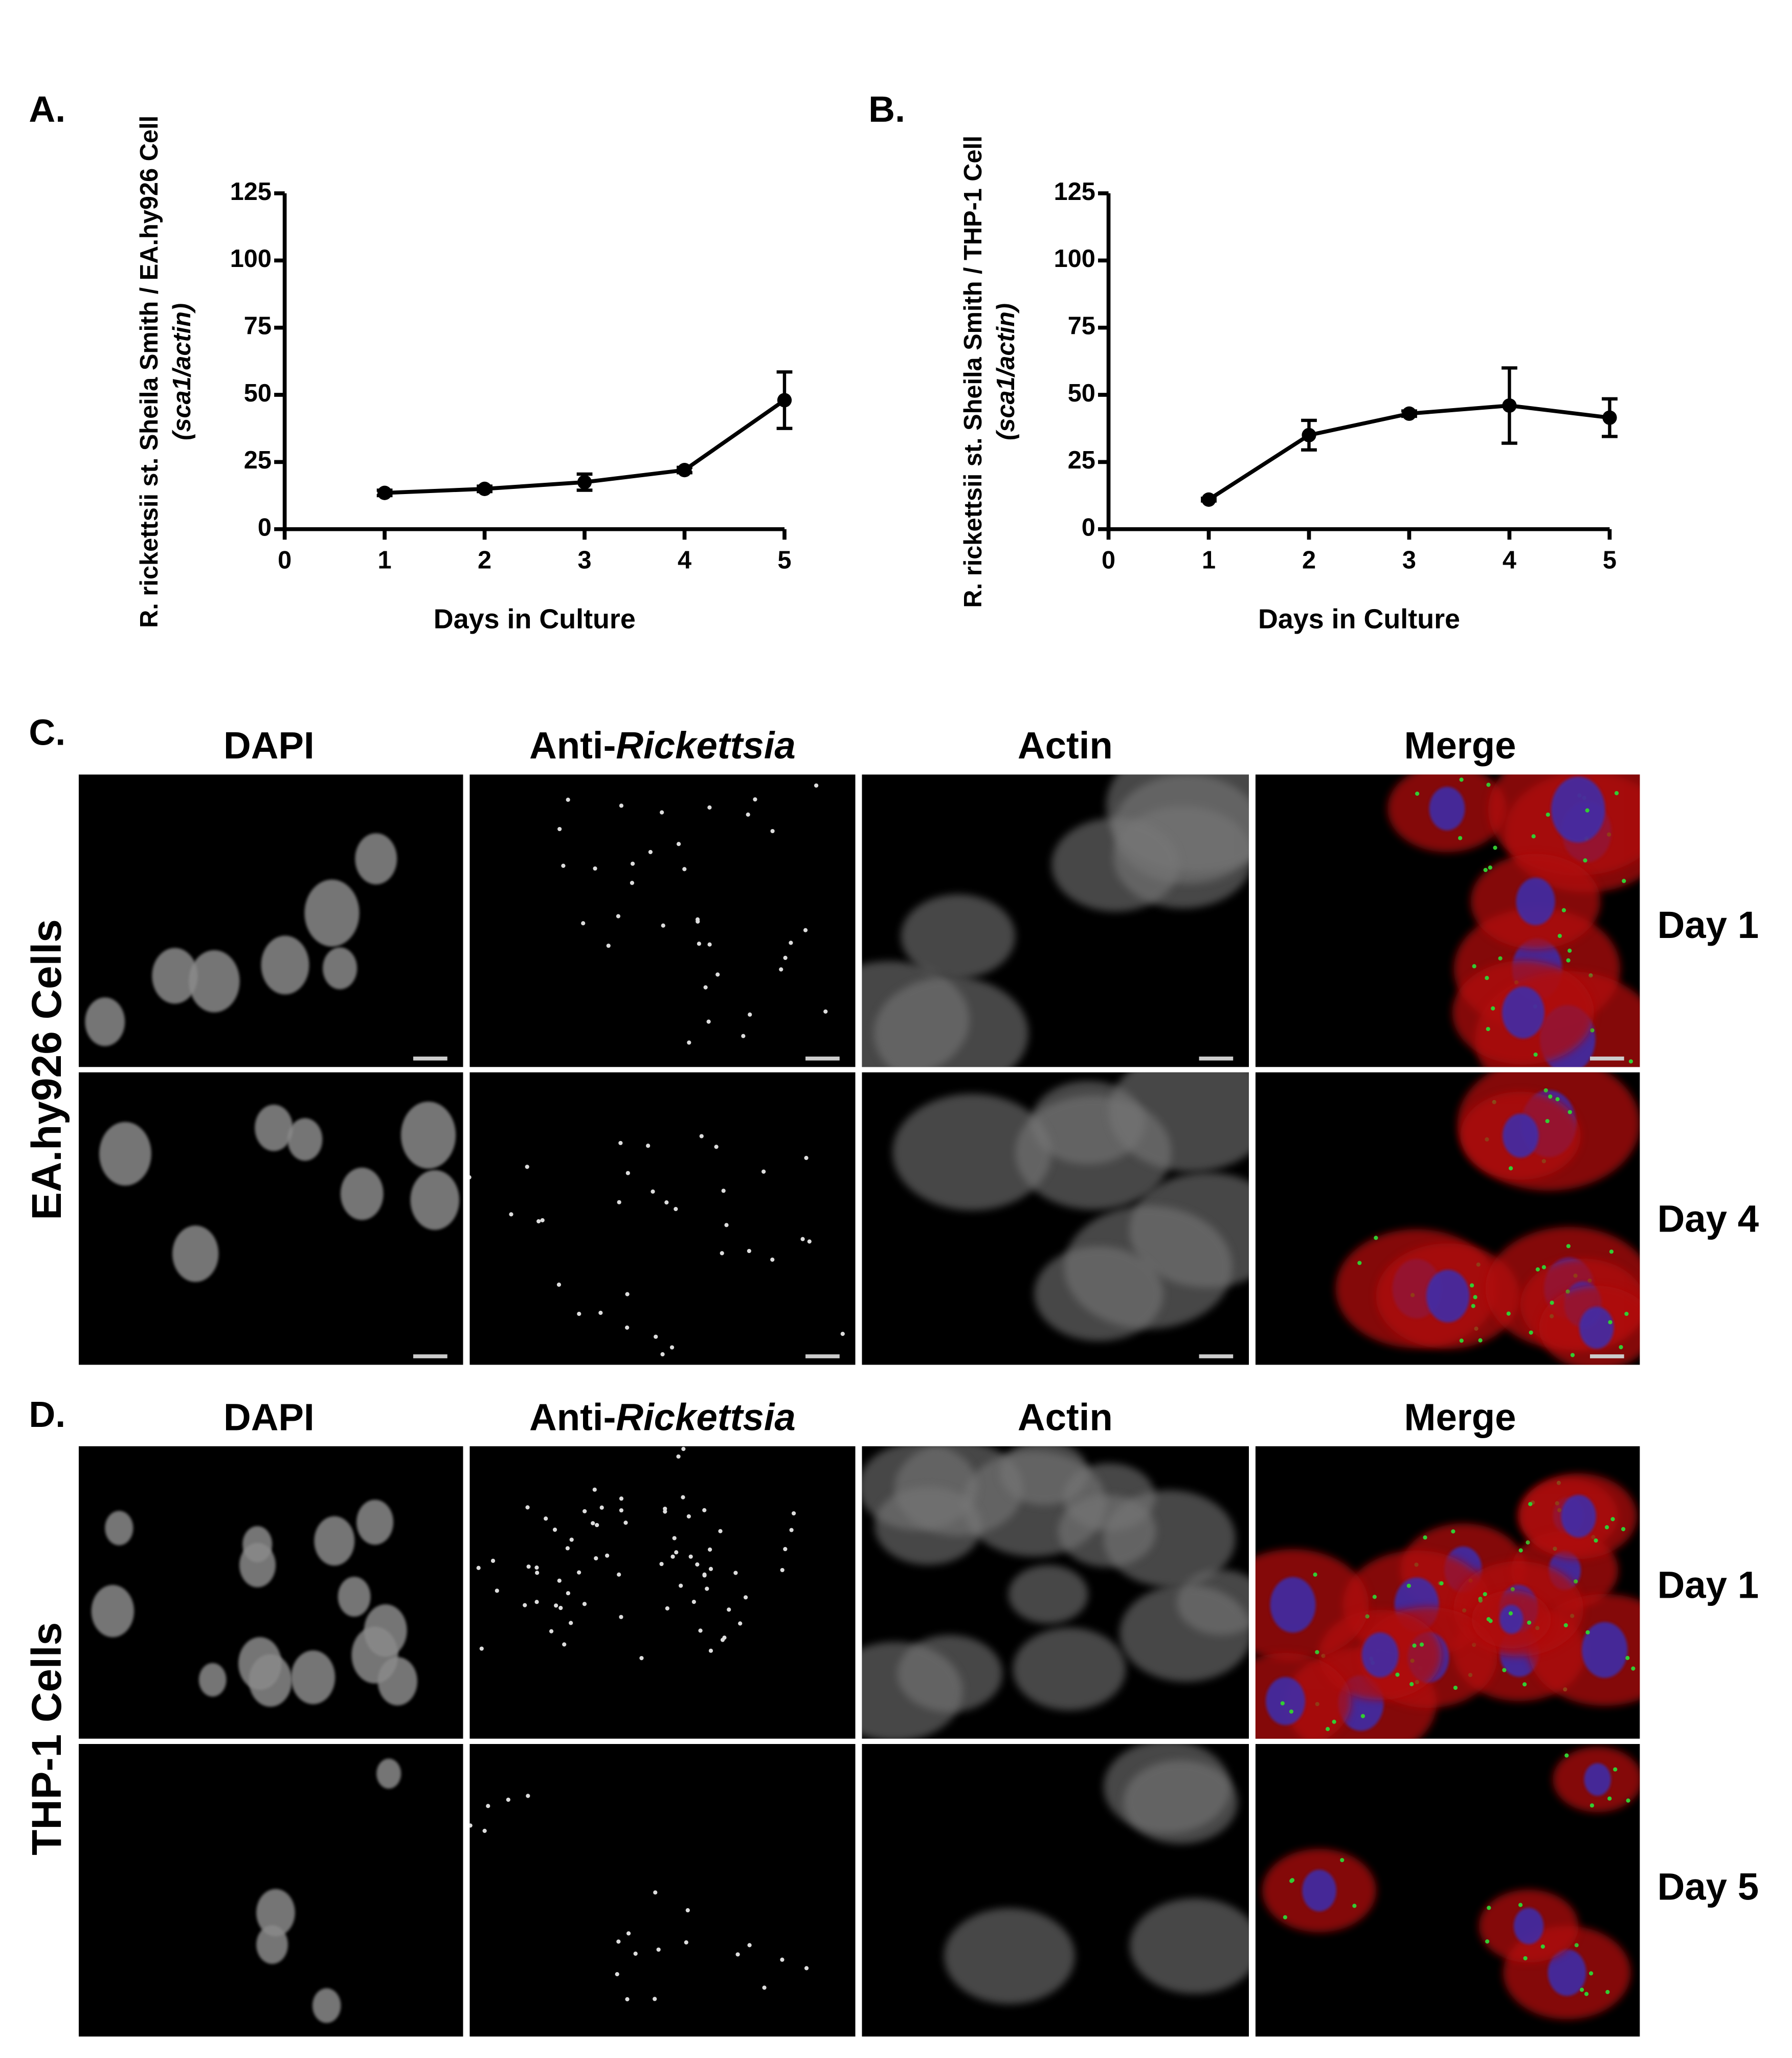  I want to click on data-point, so click(1509, 405).